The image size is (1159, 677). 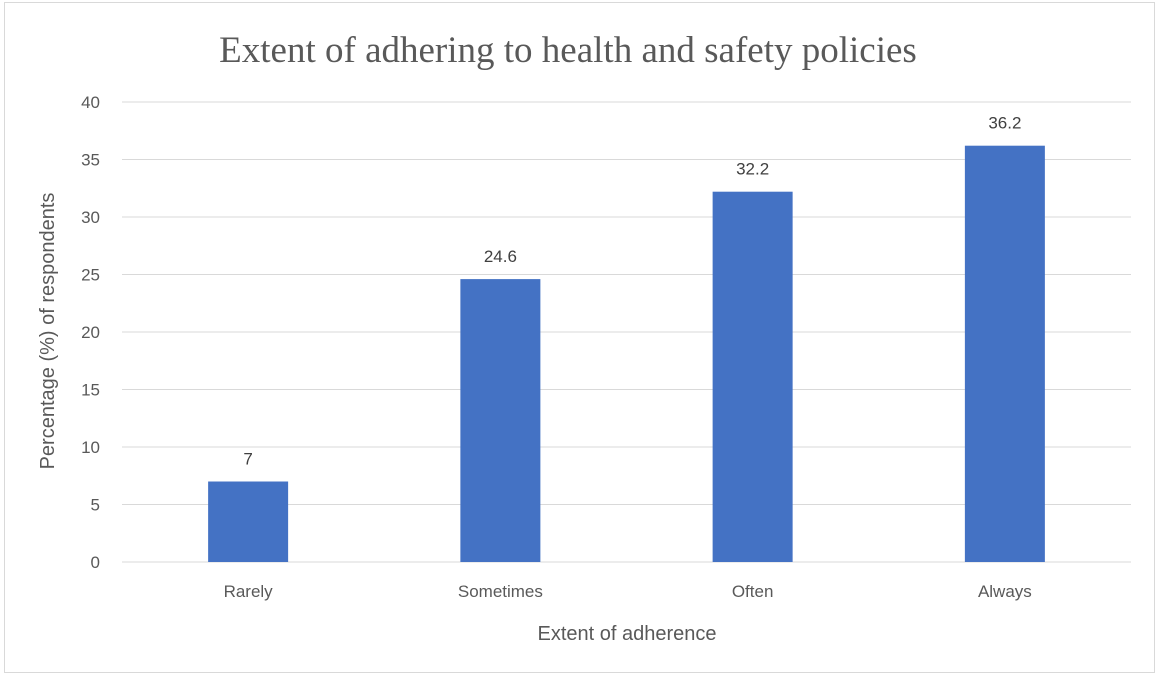 I want to click on x-tick-label: Always, so click(x=1005, y=591).